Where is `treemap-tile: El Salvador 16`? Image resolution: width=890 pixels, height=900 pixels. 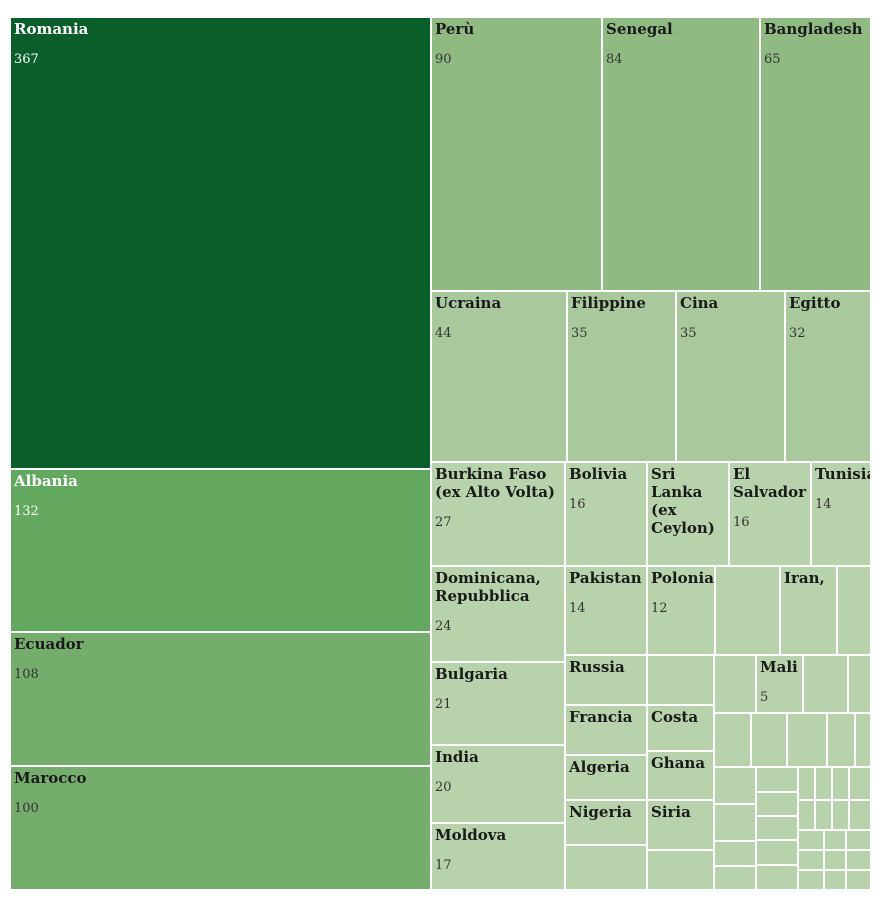
treemap-tile: El Salvador 16 is located at coordinates (770, 514).